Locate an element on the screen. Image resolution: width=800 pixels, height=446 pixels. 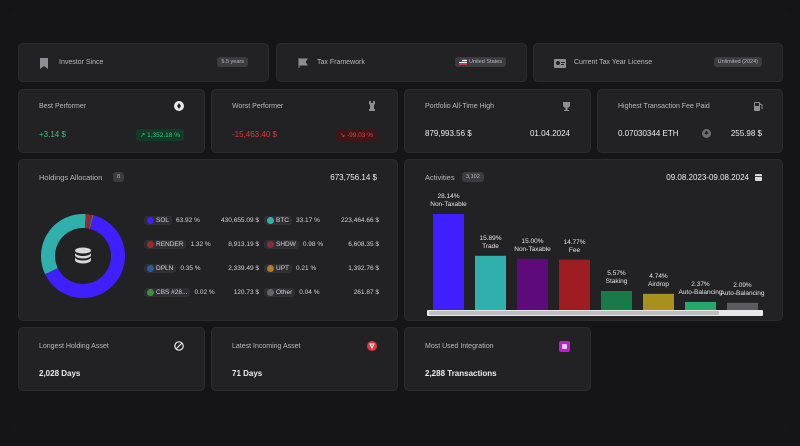
activities-date-range: 09.08.2023-09.08.2024 is located at coordinates (707, 177).